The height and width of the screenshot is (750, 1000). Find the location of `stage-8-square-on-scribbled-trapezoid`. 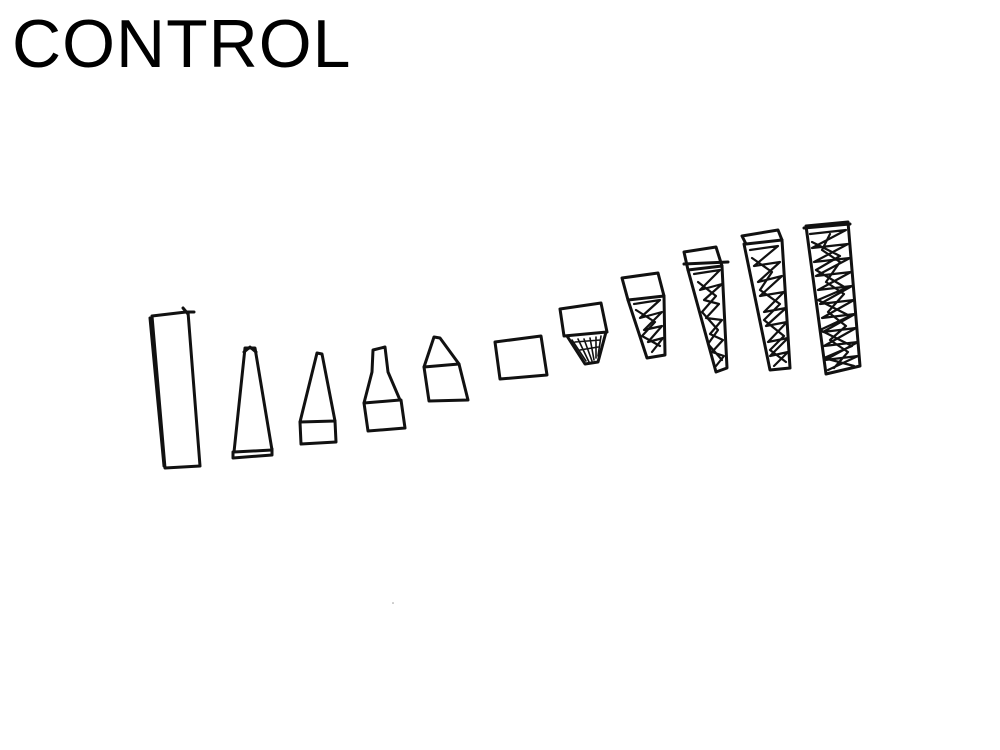

stage-8-square-on-scribbled-trapezoid is located at coordinates (643, 315).